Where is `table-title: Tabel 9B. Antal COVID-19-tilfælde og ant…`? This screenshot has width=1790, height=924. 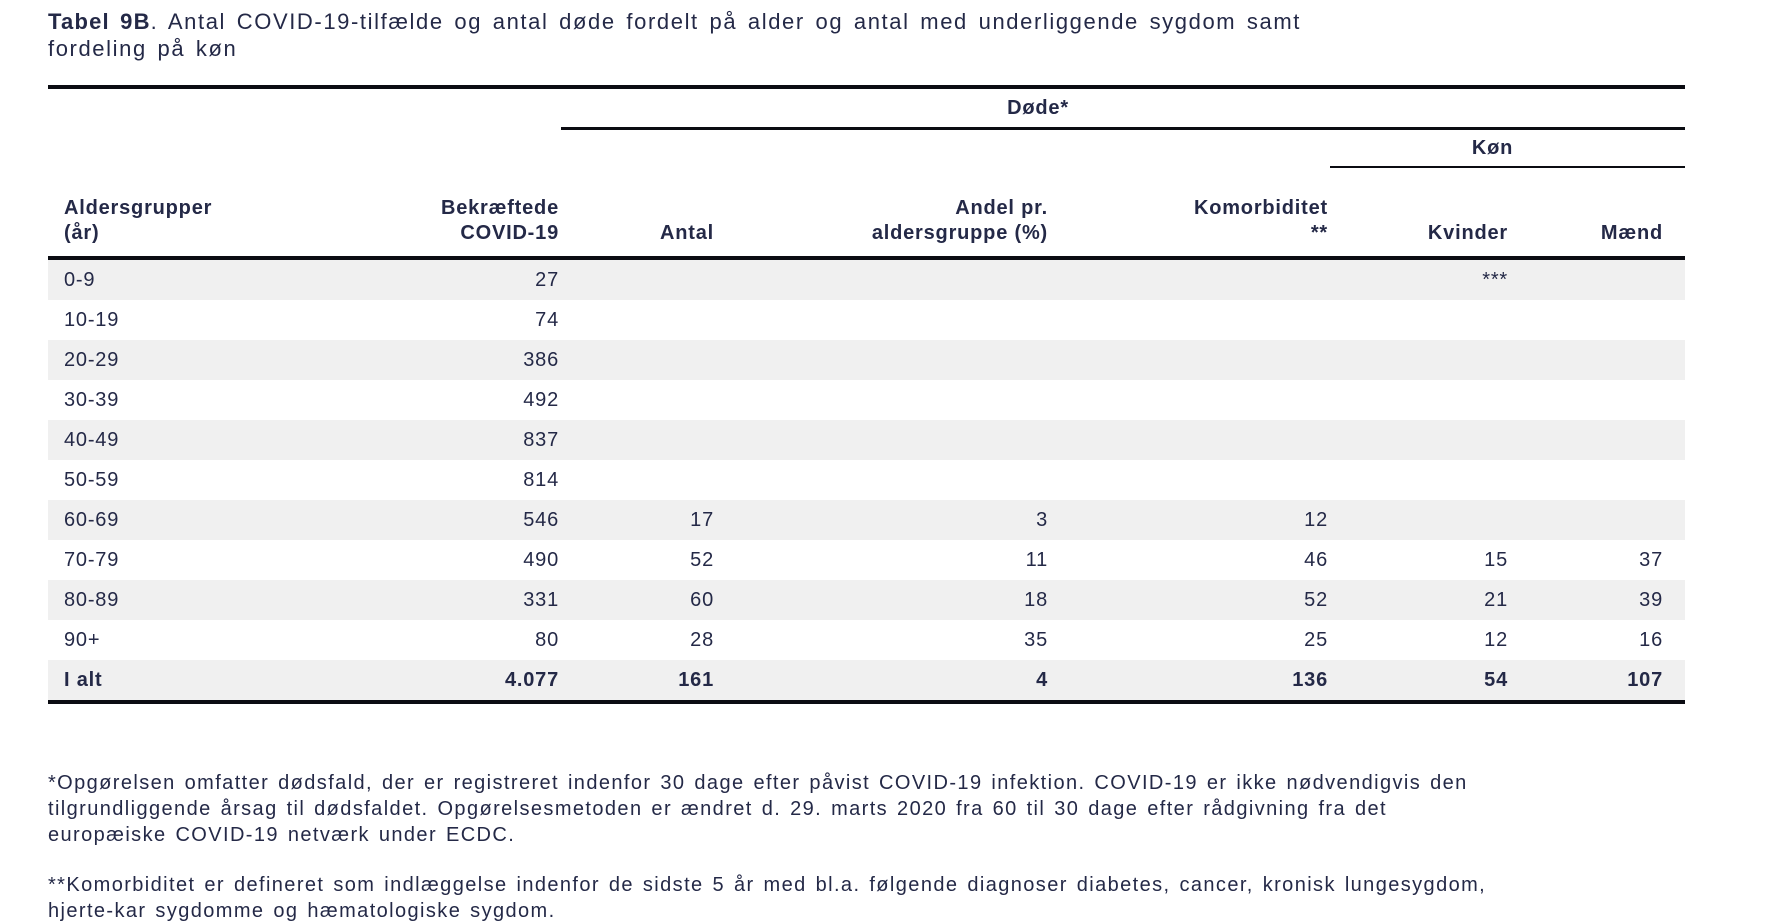 table-title: Tabel 9B. Antal COVID-19-tilfælde og ant… is located at coordinates (688, 35).